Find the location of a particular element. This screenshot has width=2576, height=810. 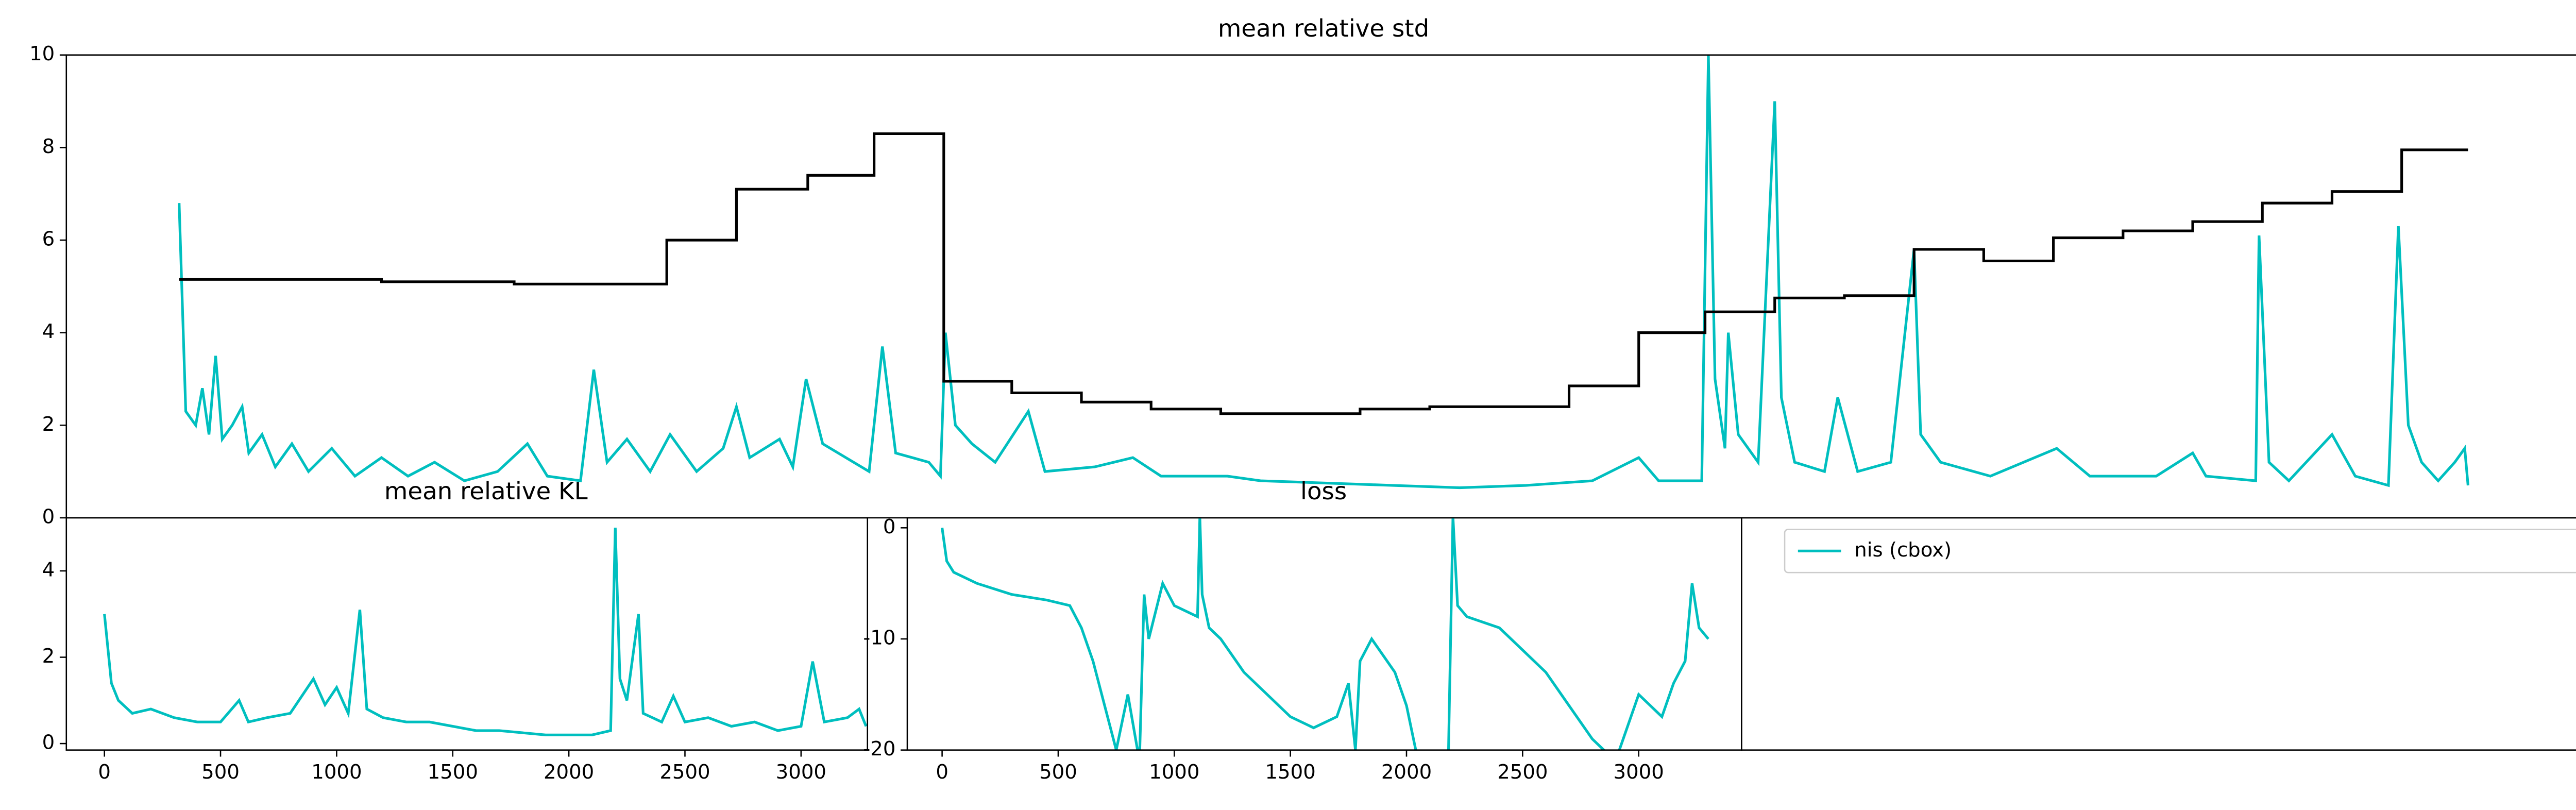

legend-box is located at coordinates (2180, 551).